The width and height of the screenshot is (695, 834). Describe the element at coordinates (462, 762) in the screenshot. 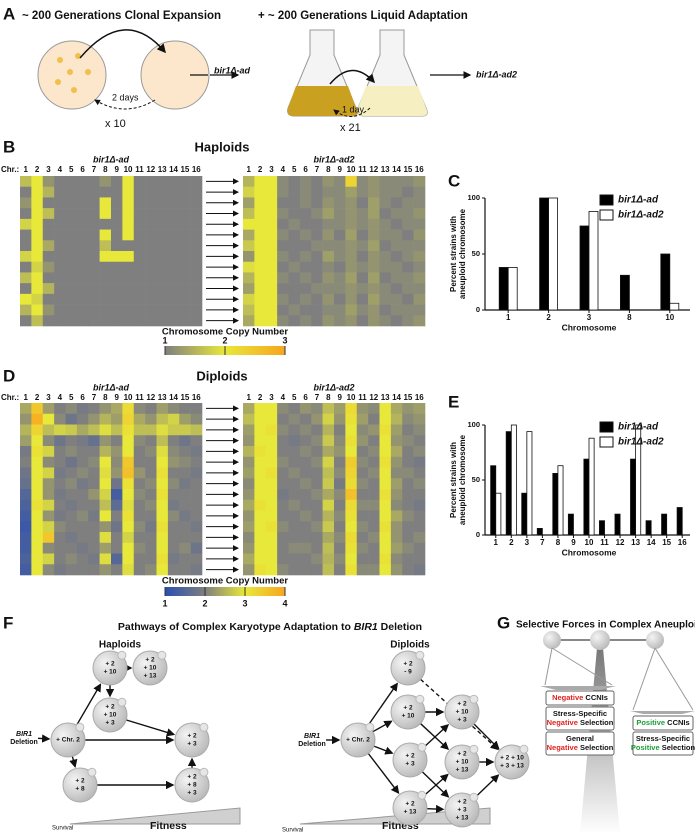

I see `node-label: + 10` at that location.